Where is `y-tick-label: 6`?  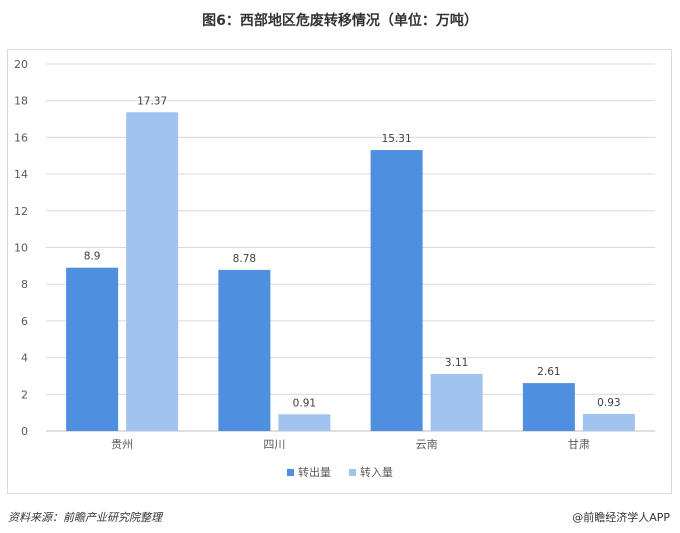
y-tick-label: 6 is located at coordinates (24, 321).